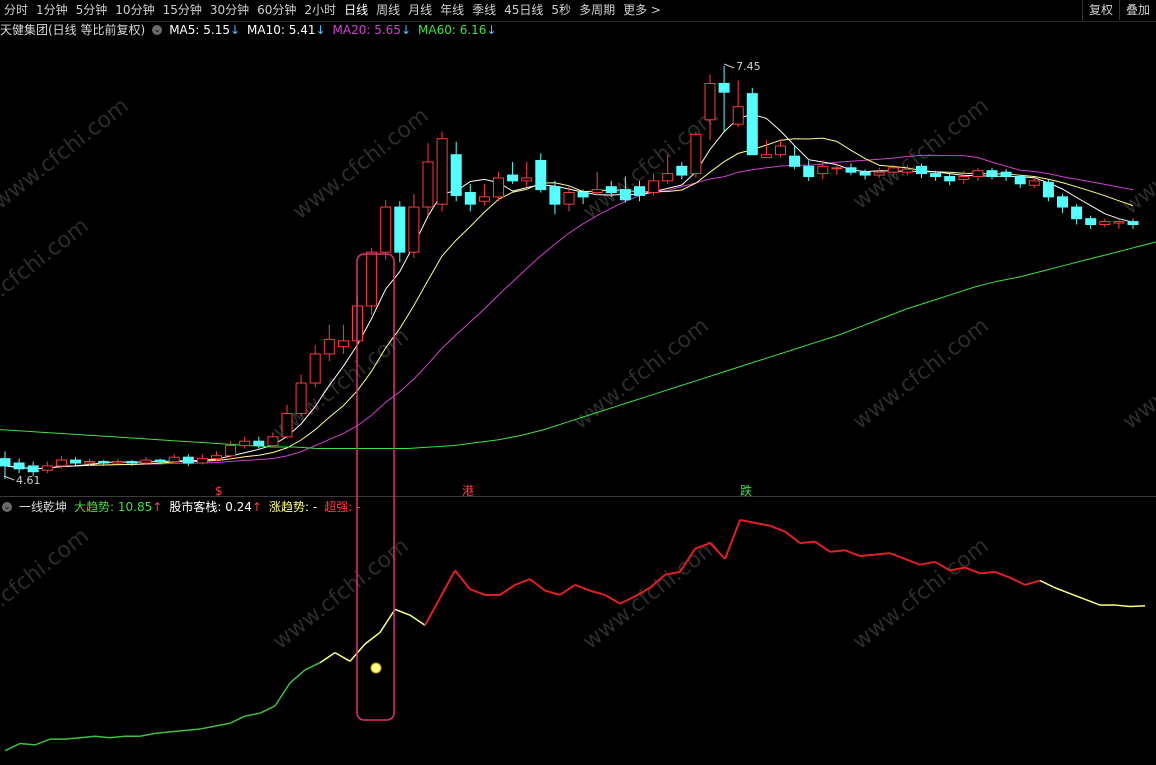 This screenshot has width=1156, height=765. What do you see at coordinates (457, 30) in the screenshot?
I see `ma60-label: MA60: 6.16↓` at bounding box center [457, 30].